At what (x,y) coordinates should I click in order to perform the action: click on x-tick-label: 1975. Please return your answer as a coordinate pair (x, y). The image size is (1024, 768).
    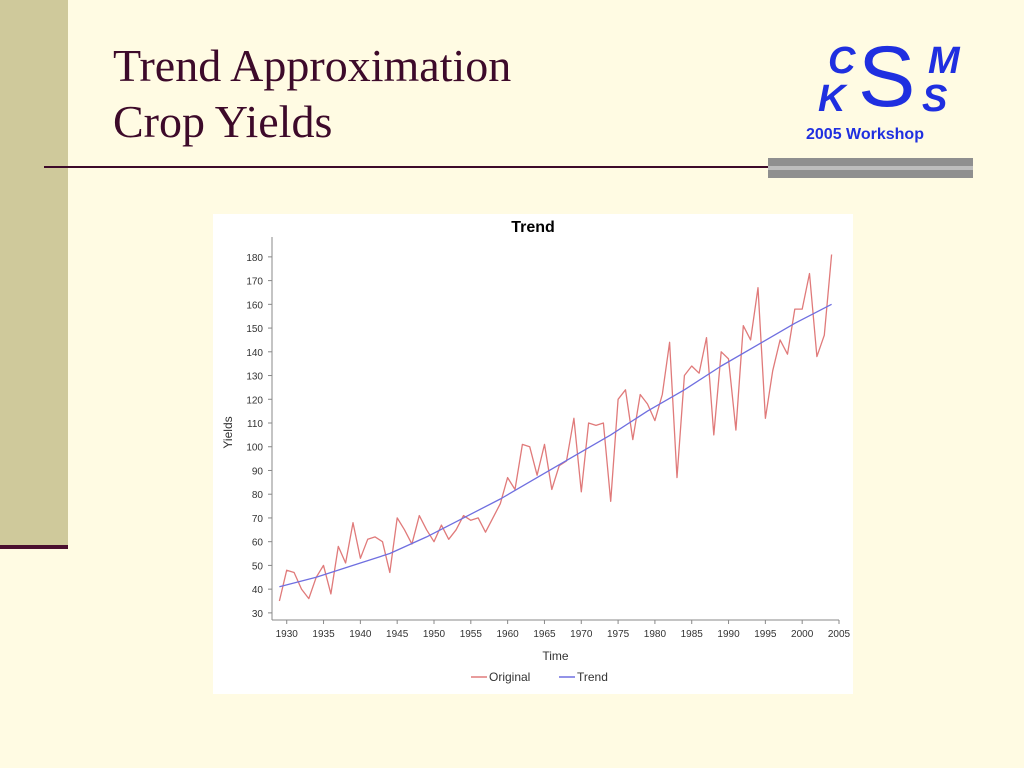
    Looking at the image, I should click on (618, 634).